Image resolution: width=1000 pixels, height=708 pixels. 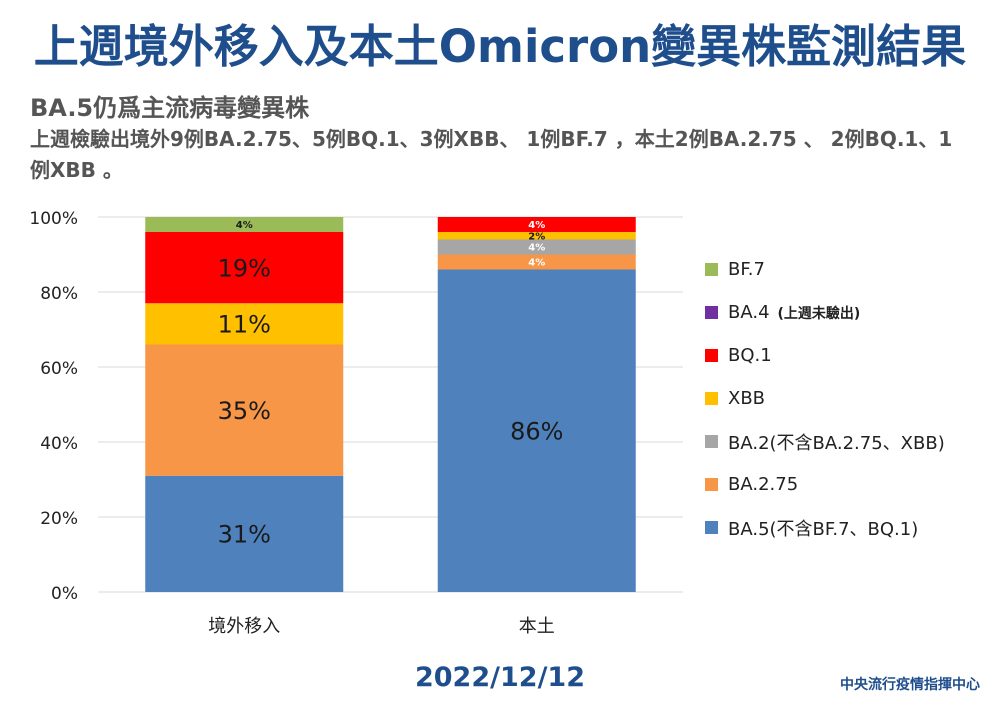 What do you see at coordinates (910, 685) in the screenshot?
I see `organization-name: 中央流行疫情指揮中心` at bounding box center [910, 685].